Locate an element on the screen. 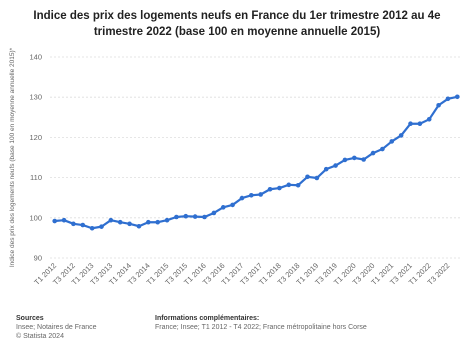 The height and width of the screenshot is (352, 474). y-tick-label: 130 is located at coordinates (35, 97).